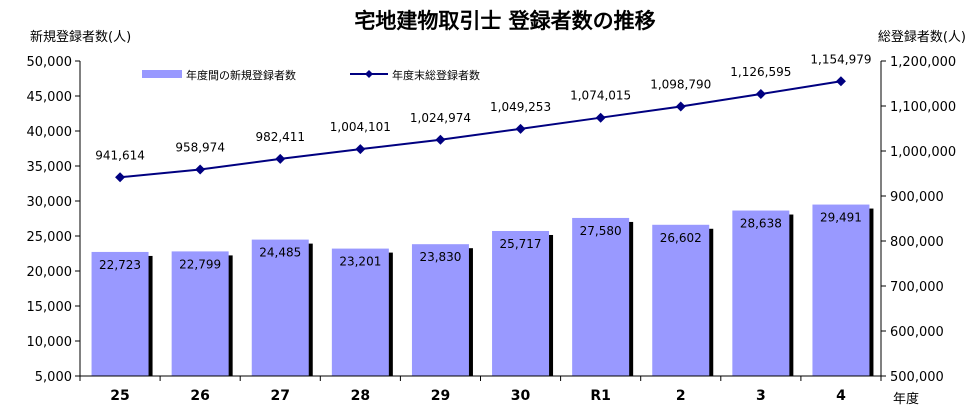 This screenshot has height=411, width=976. Describe the element at coordinates (600, 396) in the screenshot. I see `x-tick-label: R1` at that location.